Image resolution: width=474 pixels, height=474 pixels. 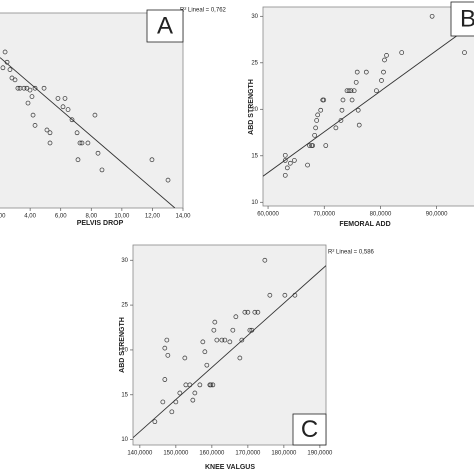 I want to click on x-tick-label: 180,0000, so click(x=284, y=454).